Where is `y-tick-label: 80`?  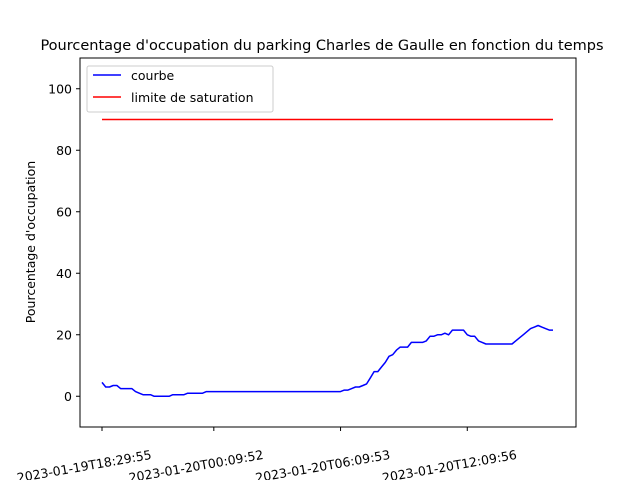
y-tick-label: 80 is located at coordinates (64, 150).